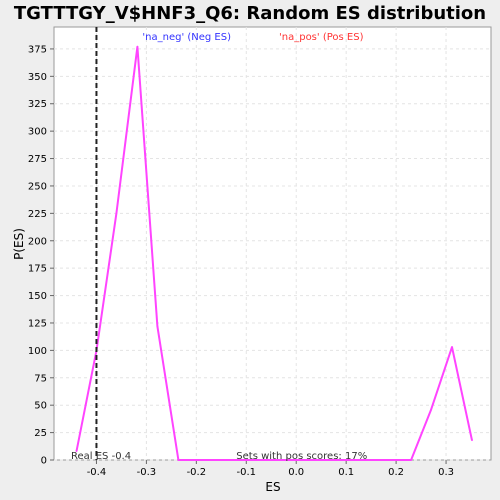  What do you see at coordinates (446, 472) in the screenshot?
I see `x-tick-label: 0.3` at bounding box center [446, 472].